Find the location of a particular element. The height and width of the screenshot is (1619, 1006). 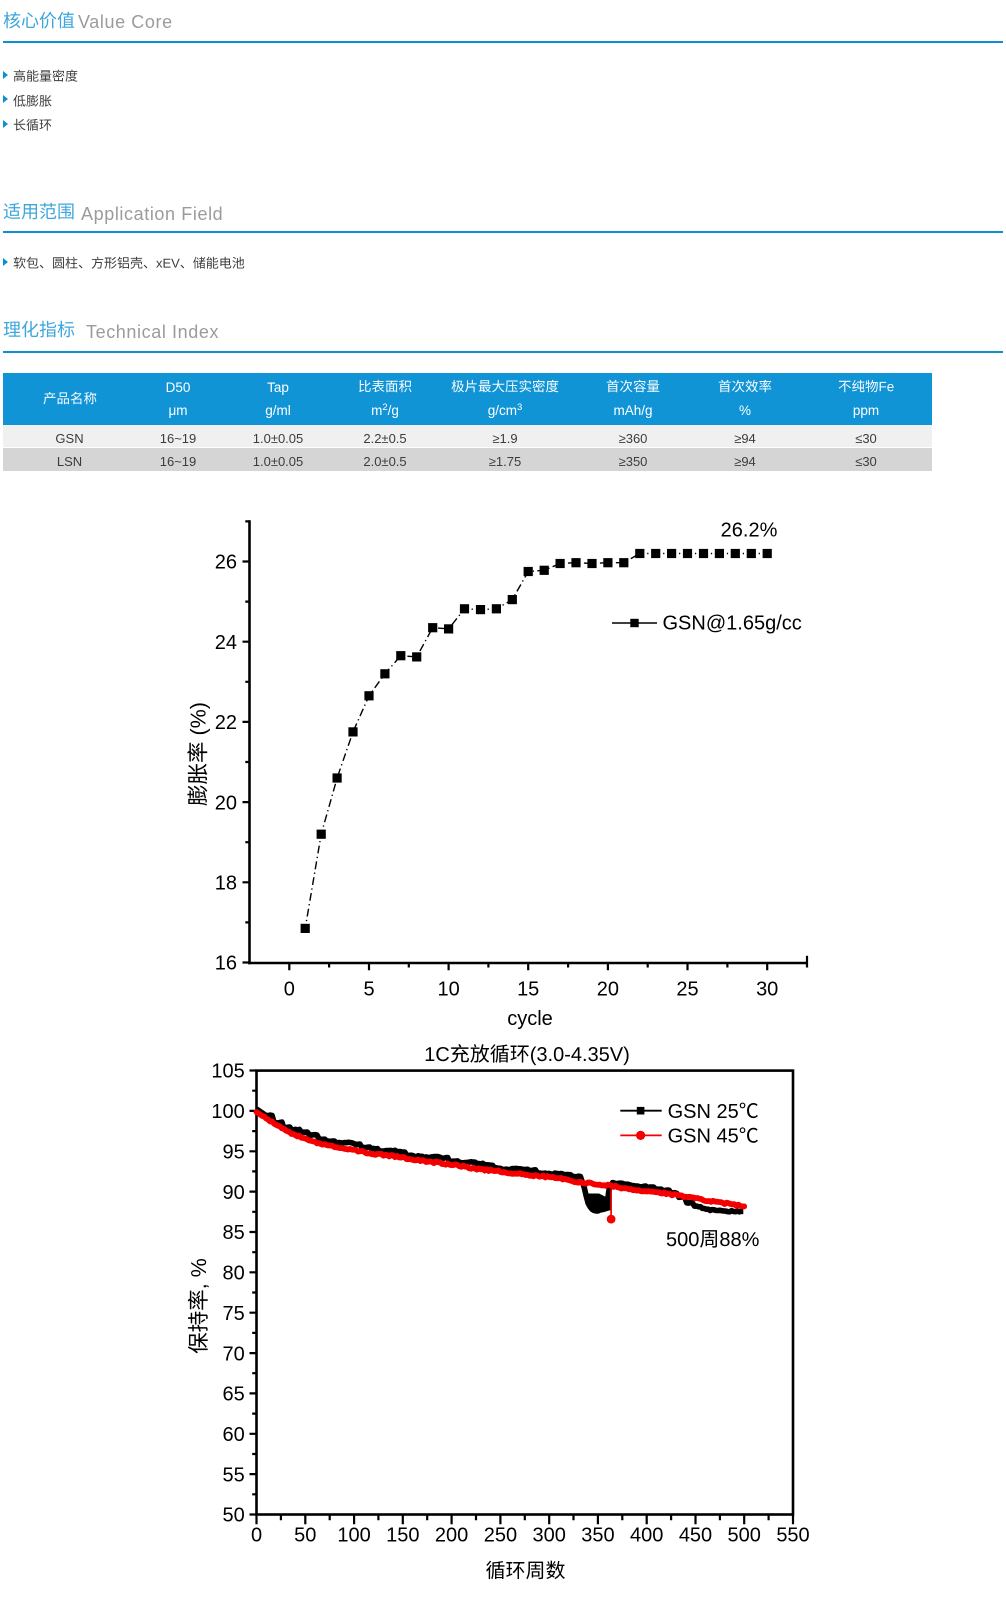

svg-text: 450 is located at coordinates (695, 1536).